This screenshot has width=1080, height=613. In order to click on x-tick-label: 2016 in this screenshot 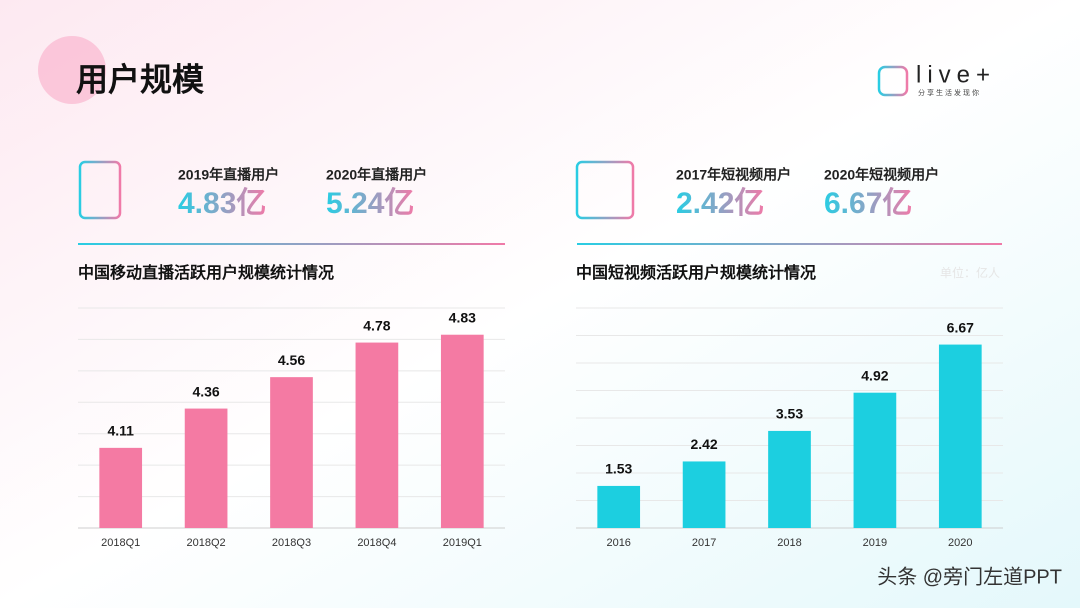, I will do `click(618, 543)`.